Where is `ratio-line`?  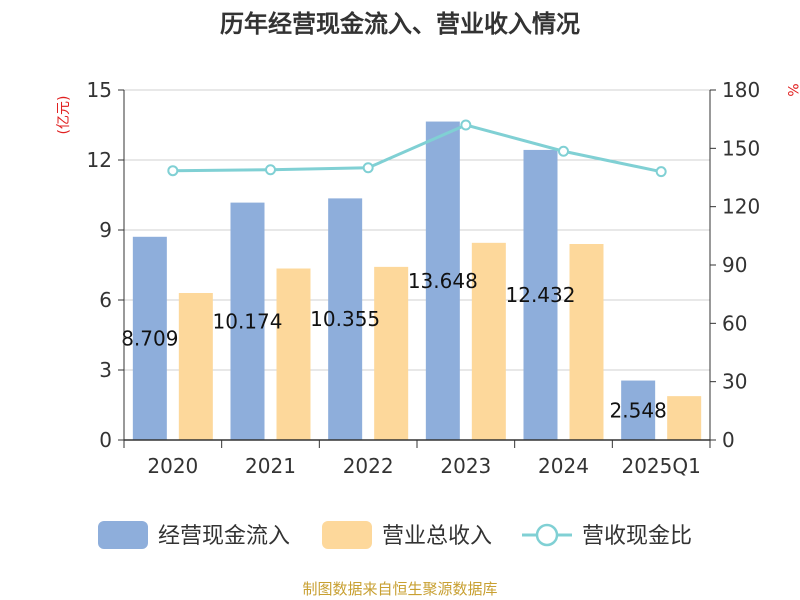
ratio-line is located at coordinates (417, 148).